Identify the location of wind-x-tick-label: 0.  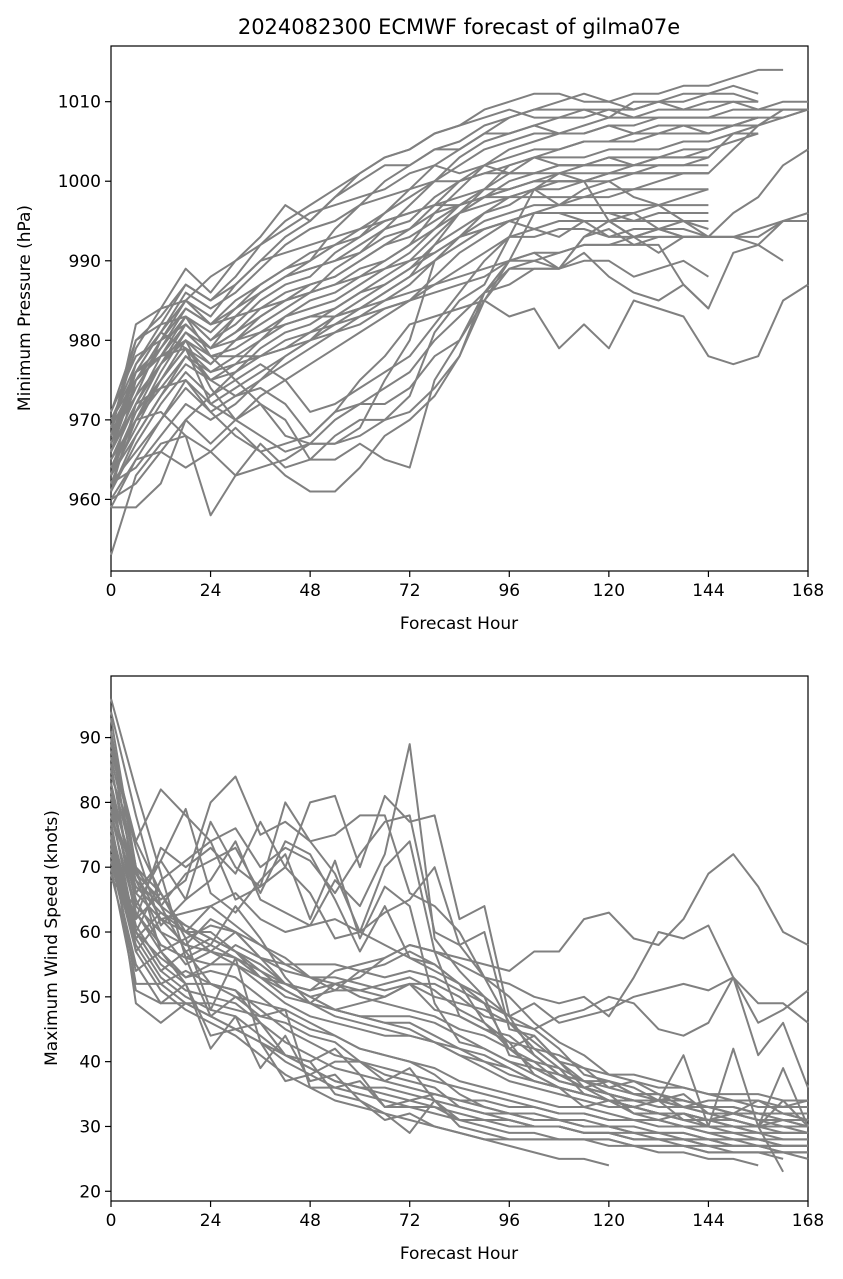
(111, 1221).